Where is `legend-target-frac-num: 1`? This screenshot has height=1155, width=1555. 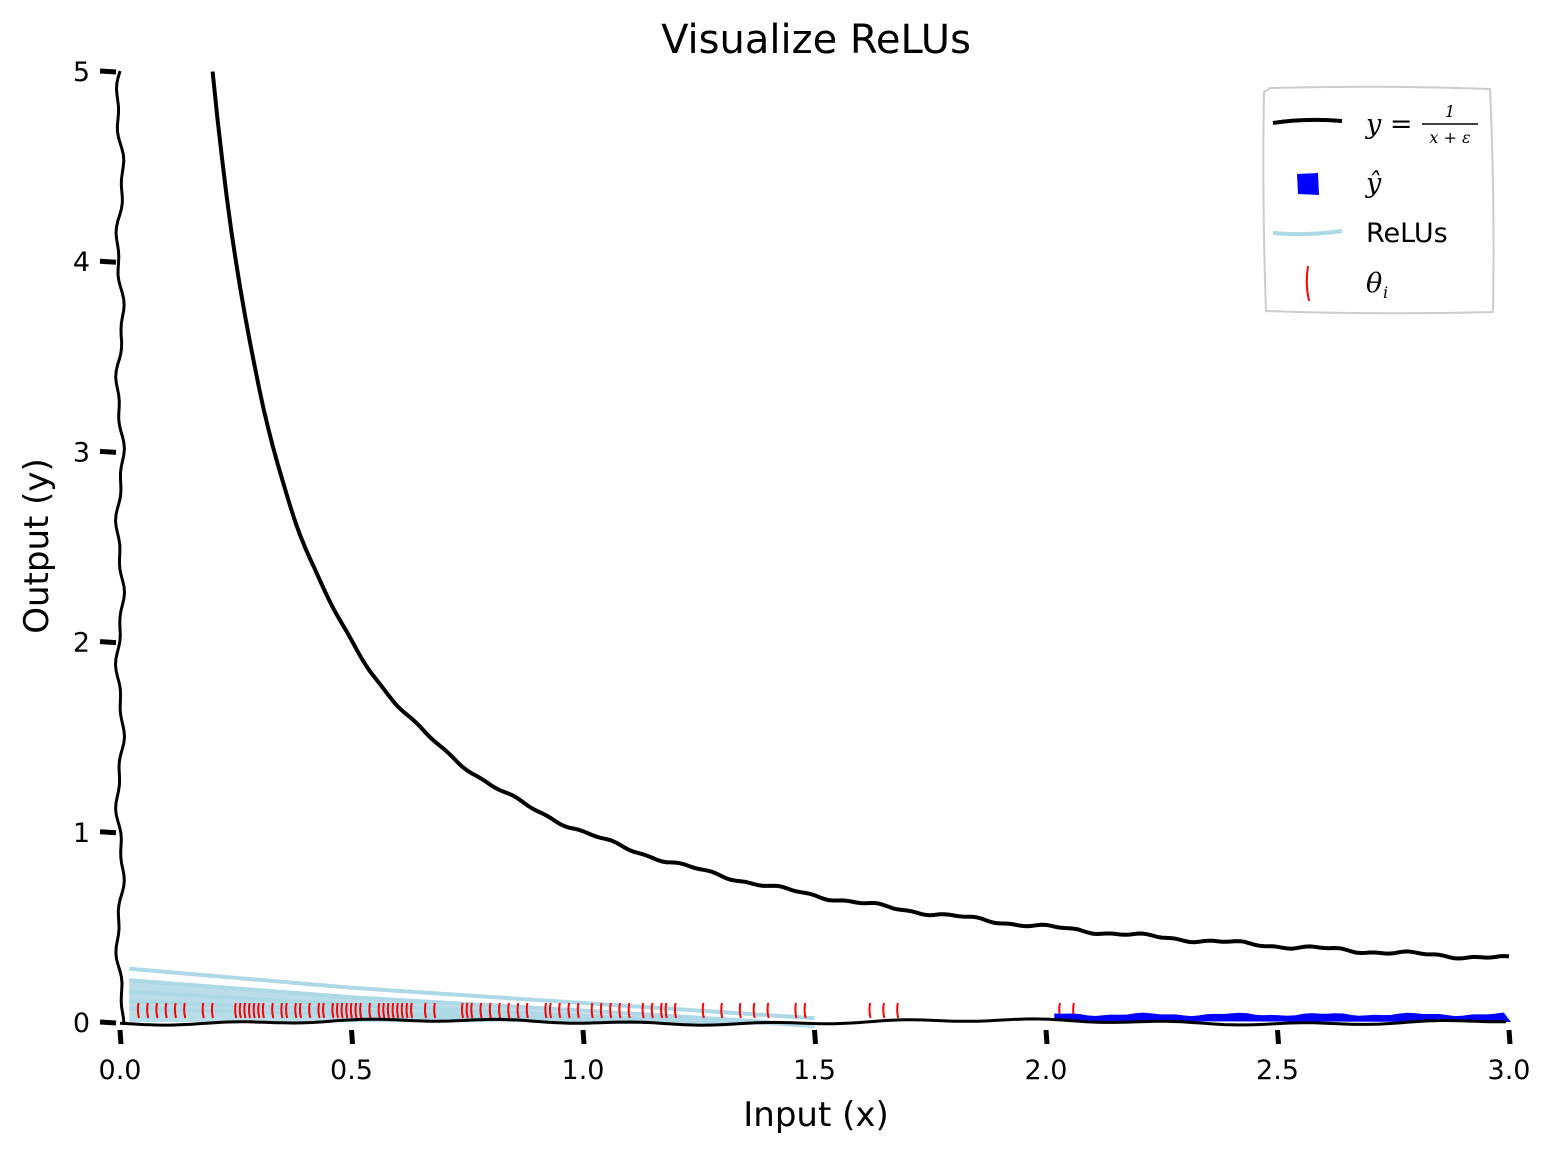 legend-target-frac-num: 1 is located at coordinates (1450, 111).